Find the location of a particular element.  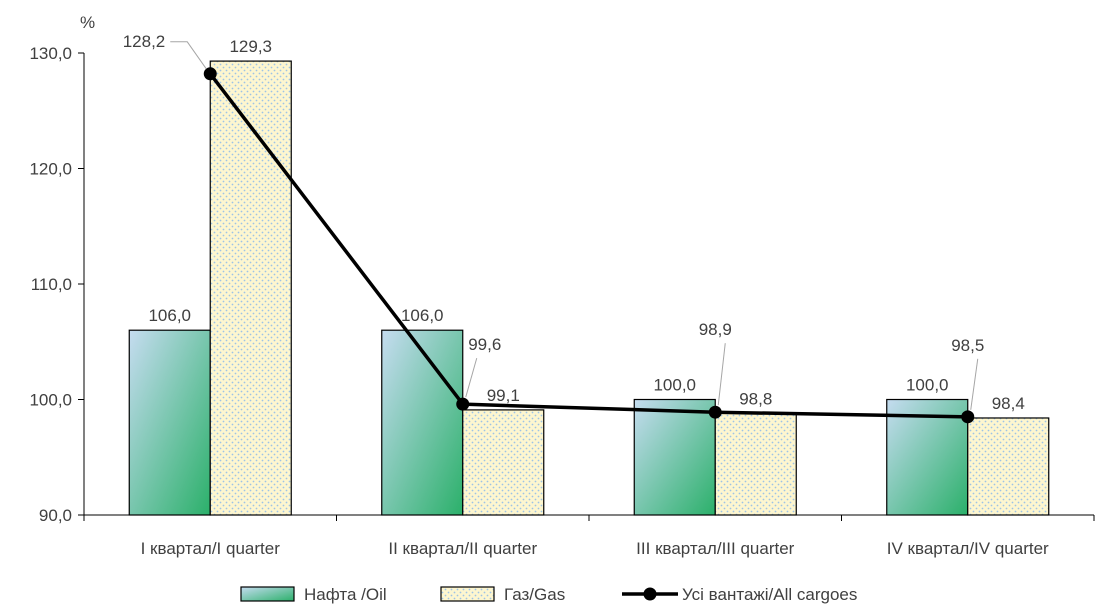

data-label-gas: 98,4 is located at coordinates (1008, 403).